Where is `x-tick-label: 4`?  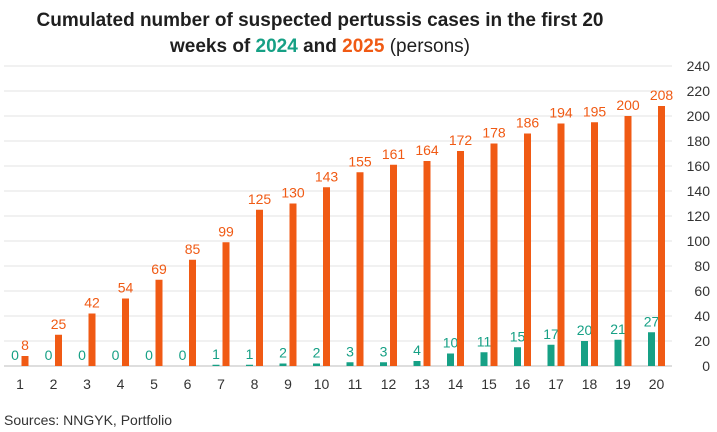
x-tick-label: 4 is located at coordinates (121, 384).